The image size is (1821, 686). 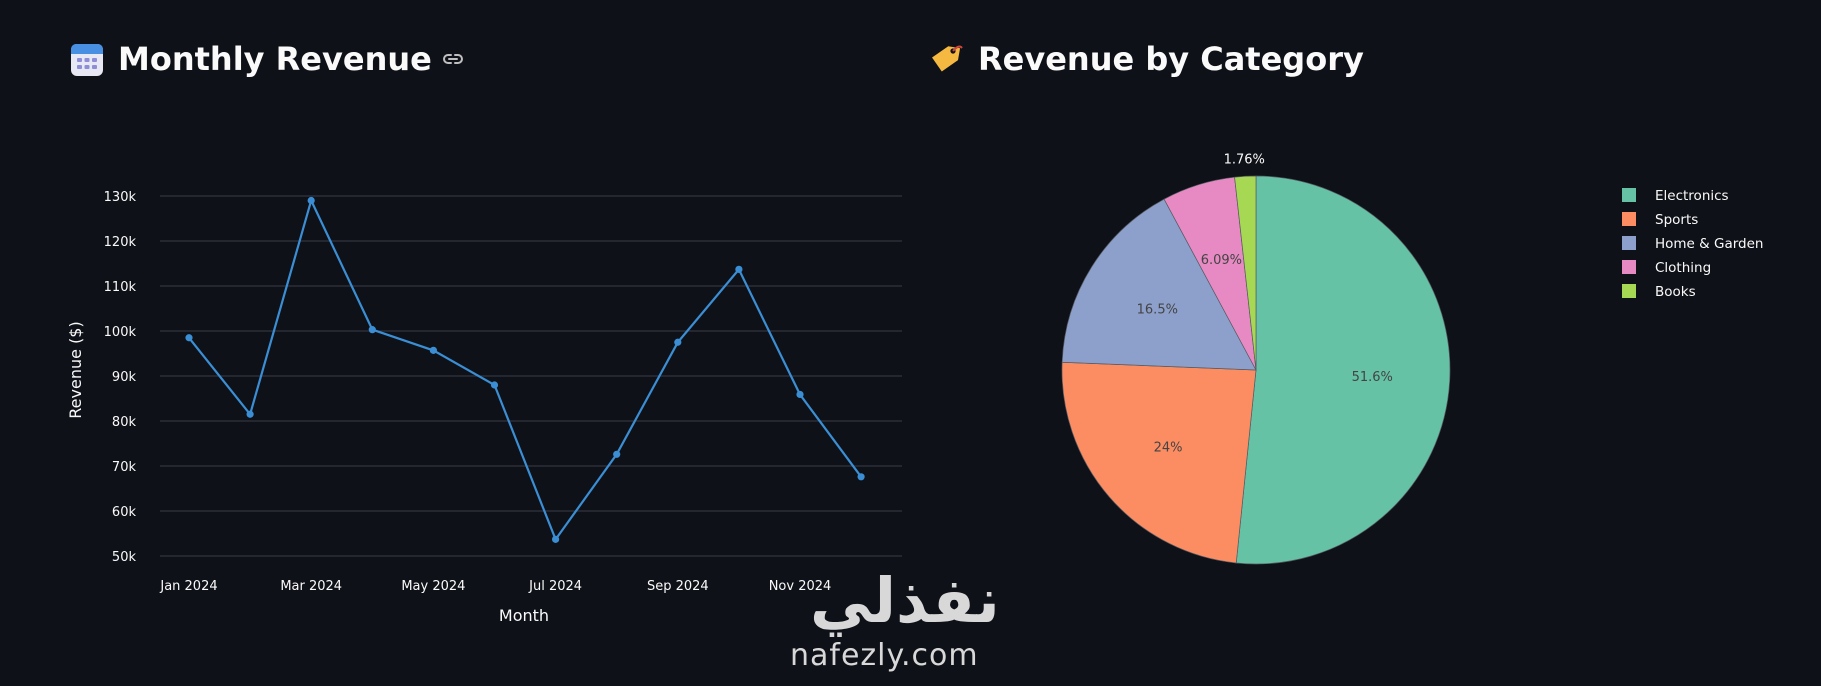 What do you see at coordinates (453, 59) in the screenshot?
I see `link-icon` at bounding box center [453, 59].